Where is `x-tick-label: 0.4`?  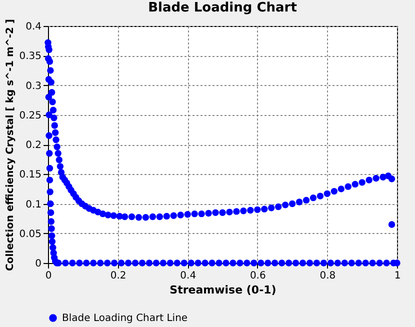 x-tick-label: 0.4 is located at coordinates (188, 276).